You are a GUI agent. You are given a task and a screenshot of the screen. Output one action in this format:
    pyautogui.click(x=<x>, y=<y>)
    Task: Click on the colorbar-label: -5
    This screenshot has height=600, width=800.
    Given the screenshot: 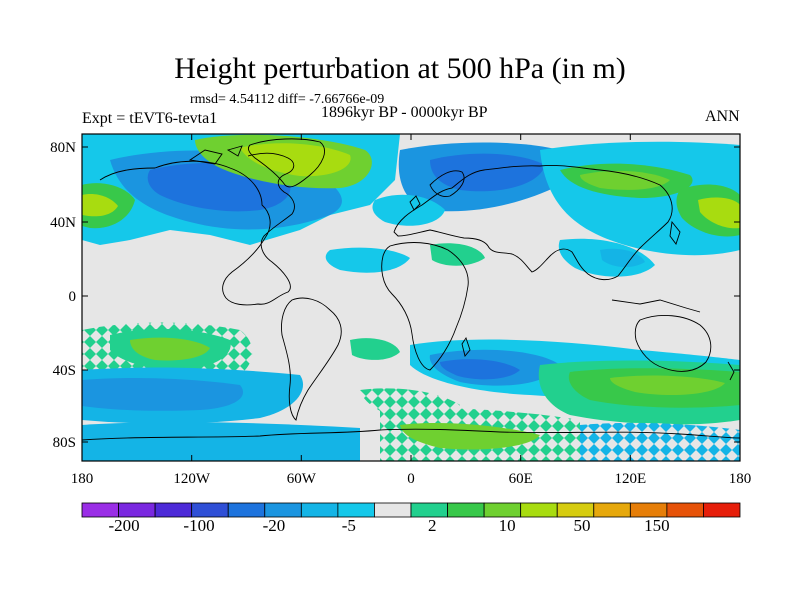 What is the action you would take?
    pyautogui.click(x=349, y=525)
    